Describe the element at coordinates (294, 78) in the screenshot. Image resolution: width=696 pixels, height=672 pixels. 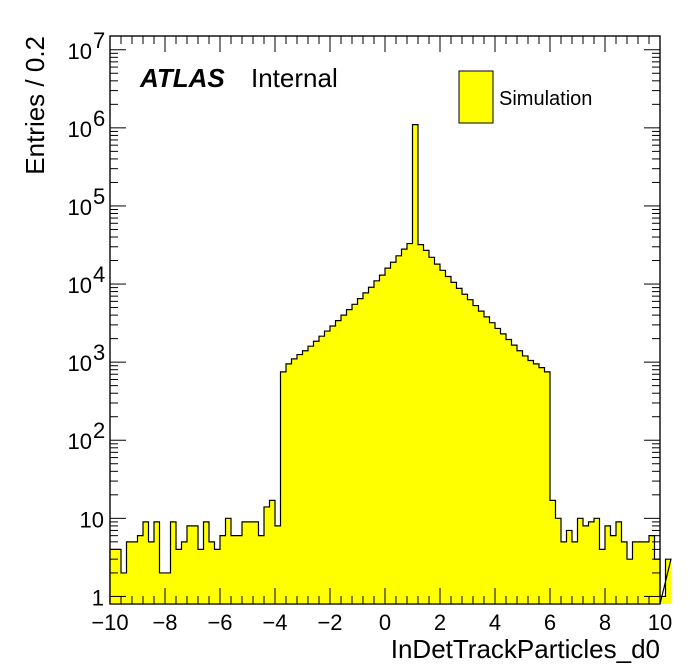
I see `internal-label: Internal` at that location.